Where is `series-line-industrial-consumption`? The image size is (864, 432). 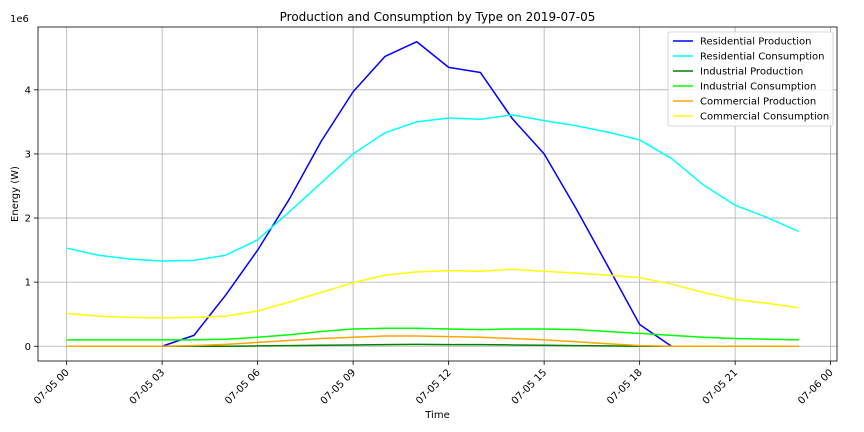
series-line-industrial-consumption is located at coordinates (432, 334).